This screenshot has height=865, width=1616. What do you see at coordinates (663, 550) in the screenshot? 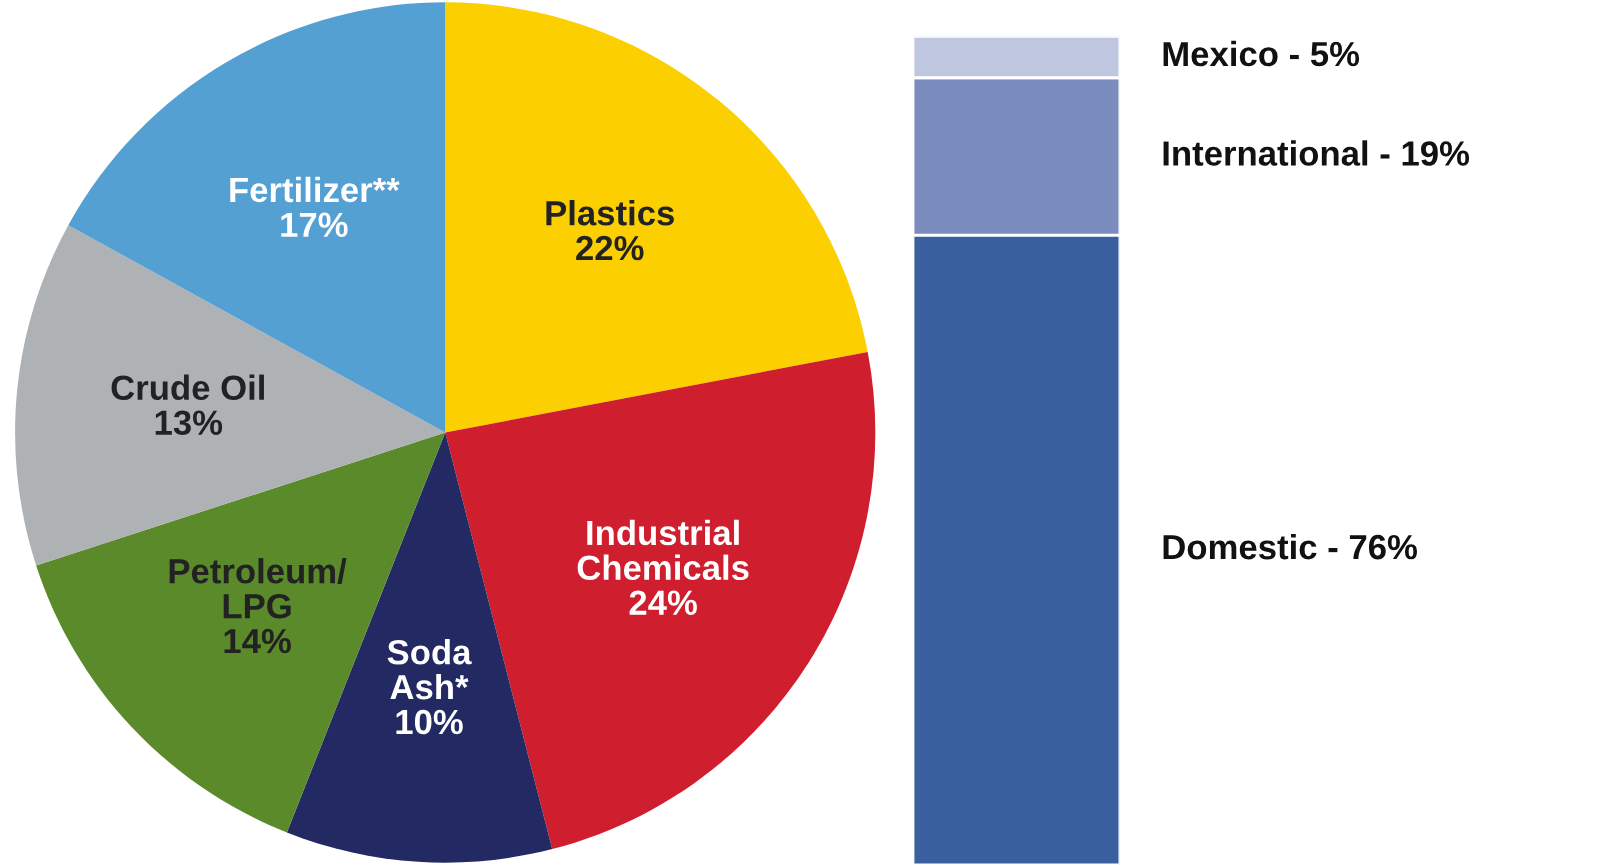
I see `slice-label: Industrial Chemicals` at bounding box center [663, 550].